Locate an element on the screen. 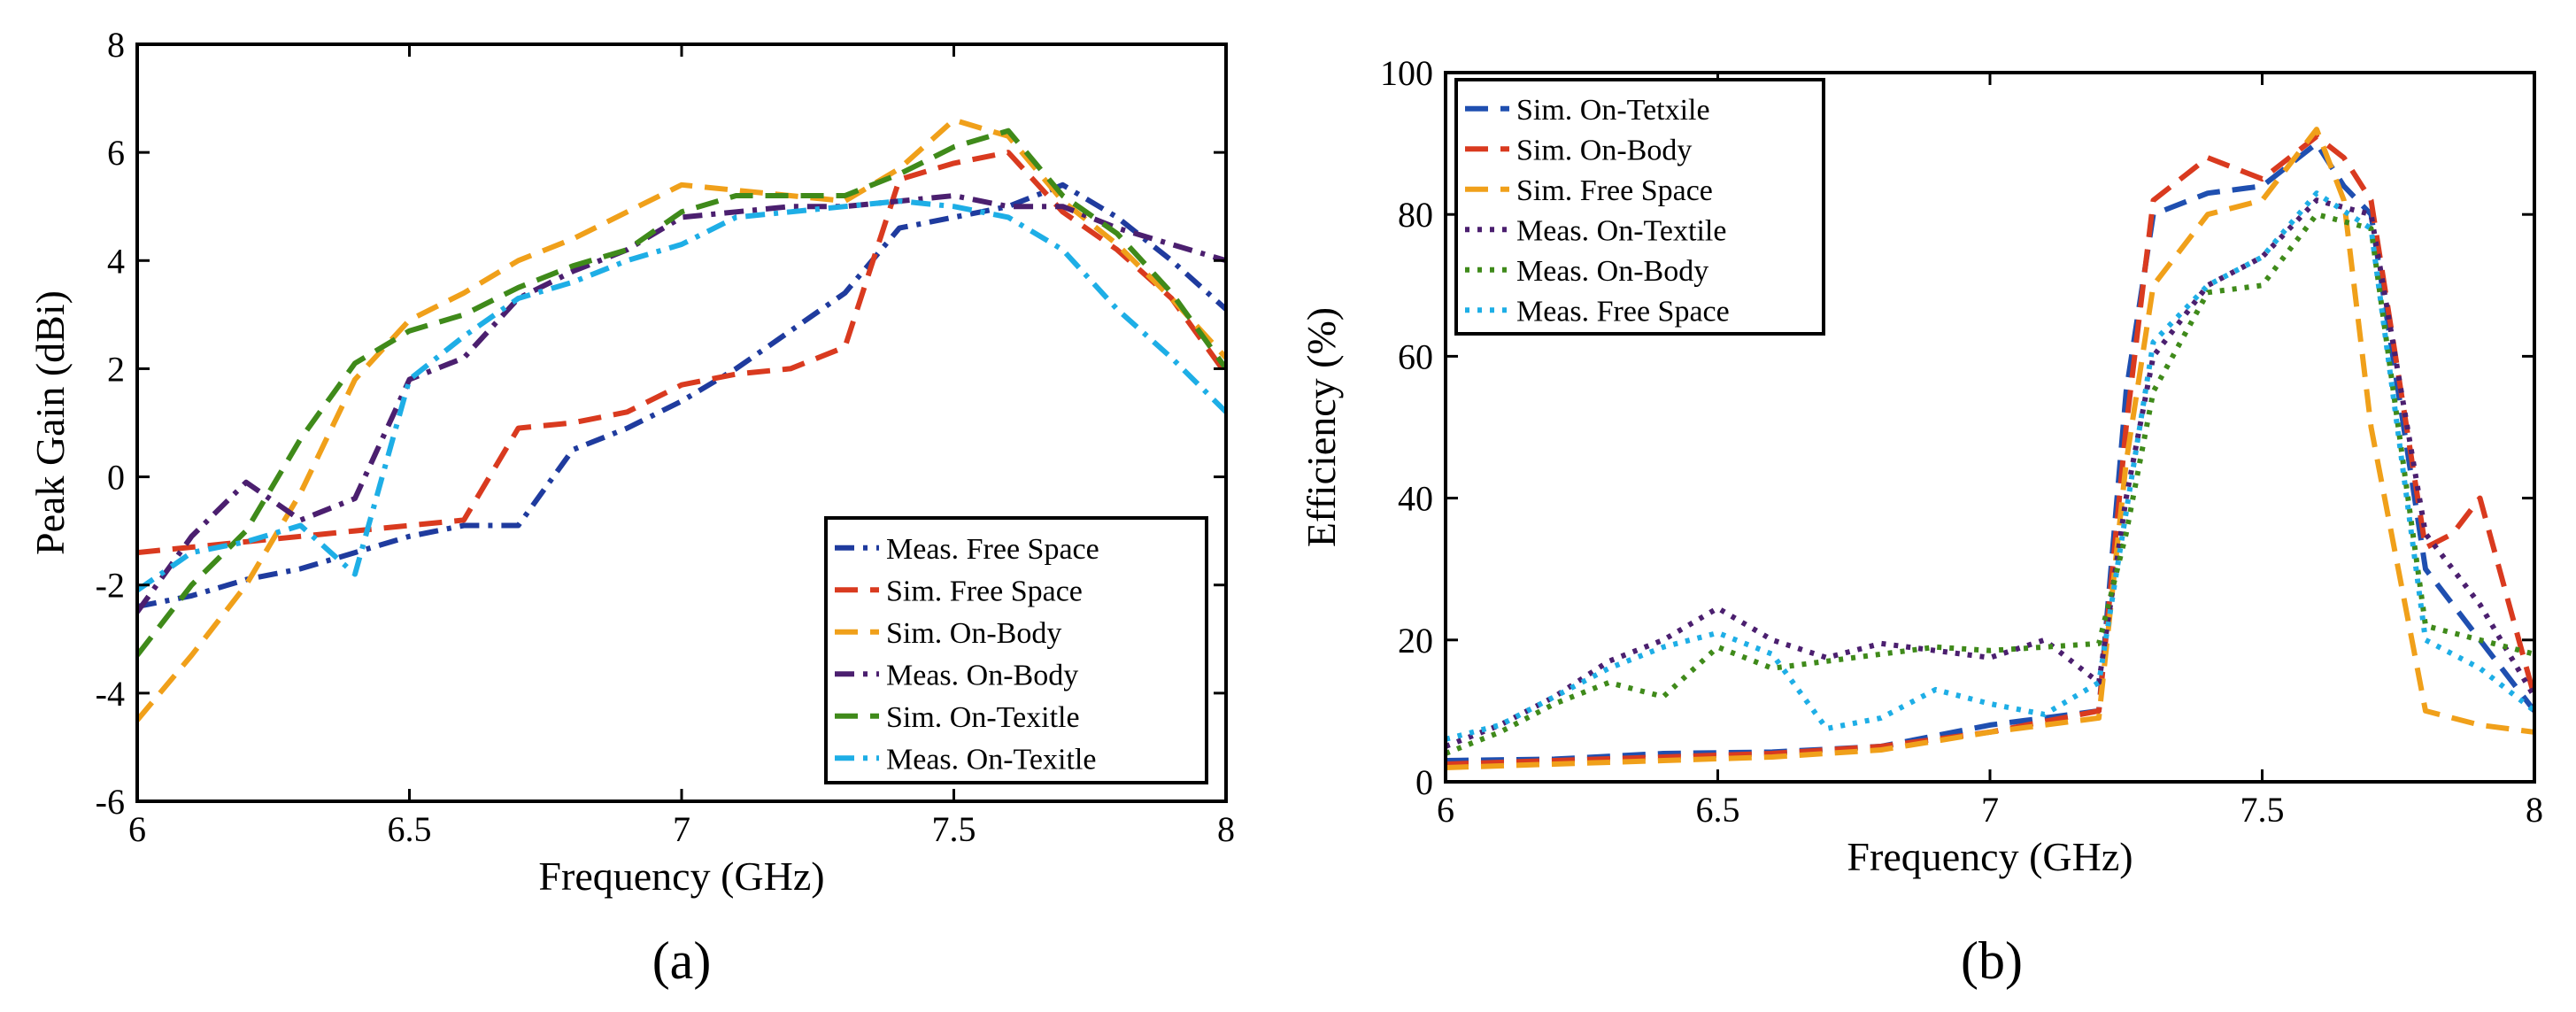 This screenshot has height=1012, width=2576. y-tick-label: 60 is located at coordinates (1415, 356).